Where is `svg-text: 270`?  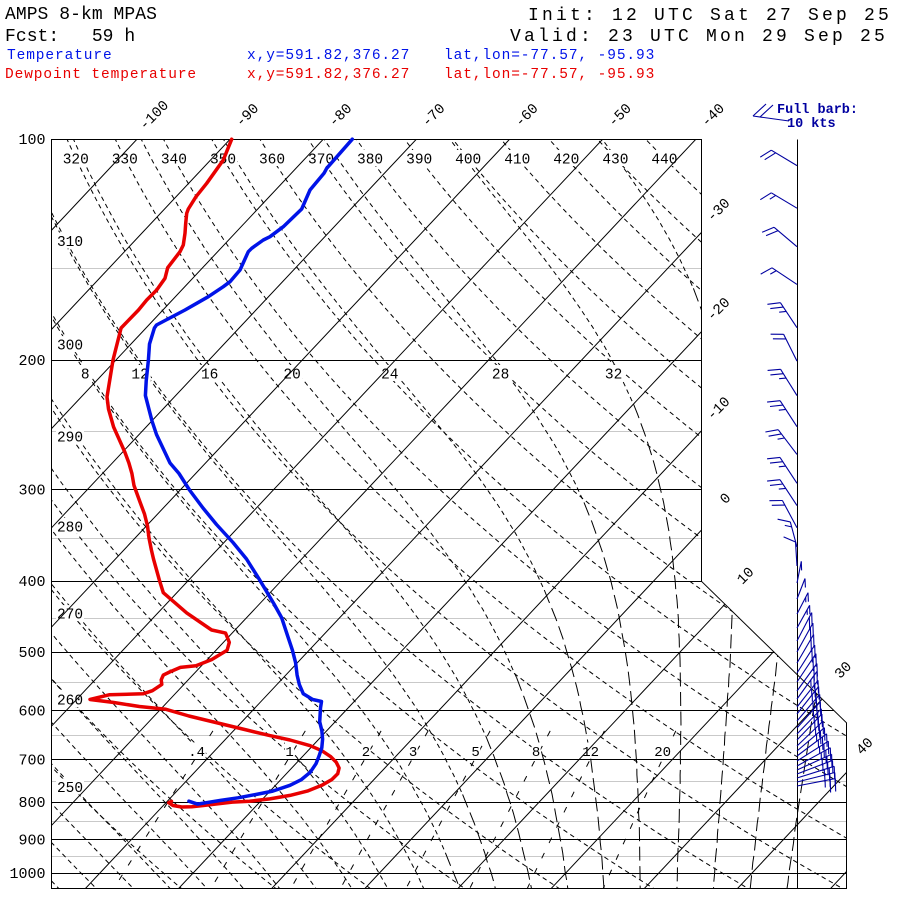 svg-text: 270 is located at coordinates (70, 616).